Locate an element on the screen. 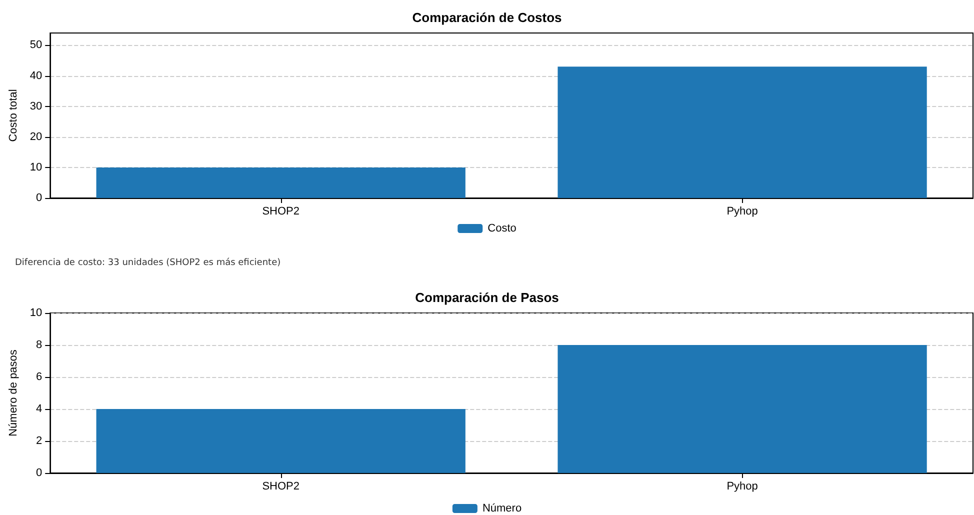 This screenshot has width=974, height=515. y-tick-label: 20 is located at coordinates (36, 136).